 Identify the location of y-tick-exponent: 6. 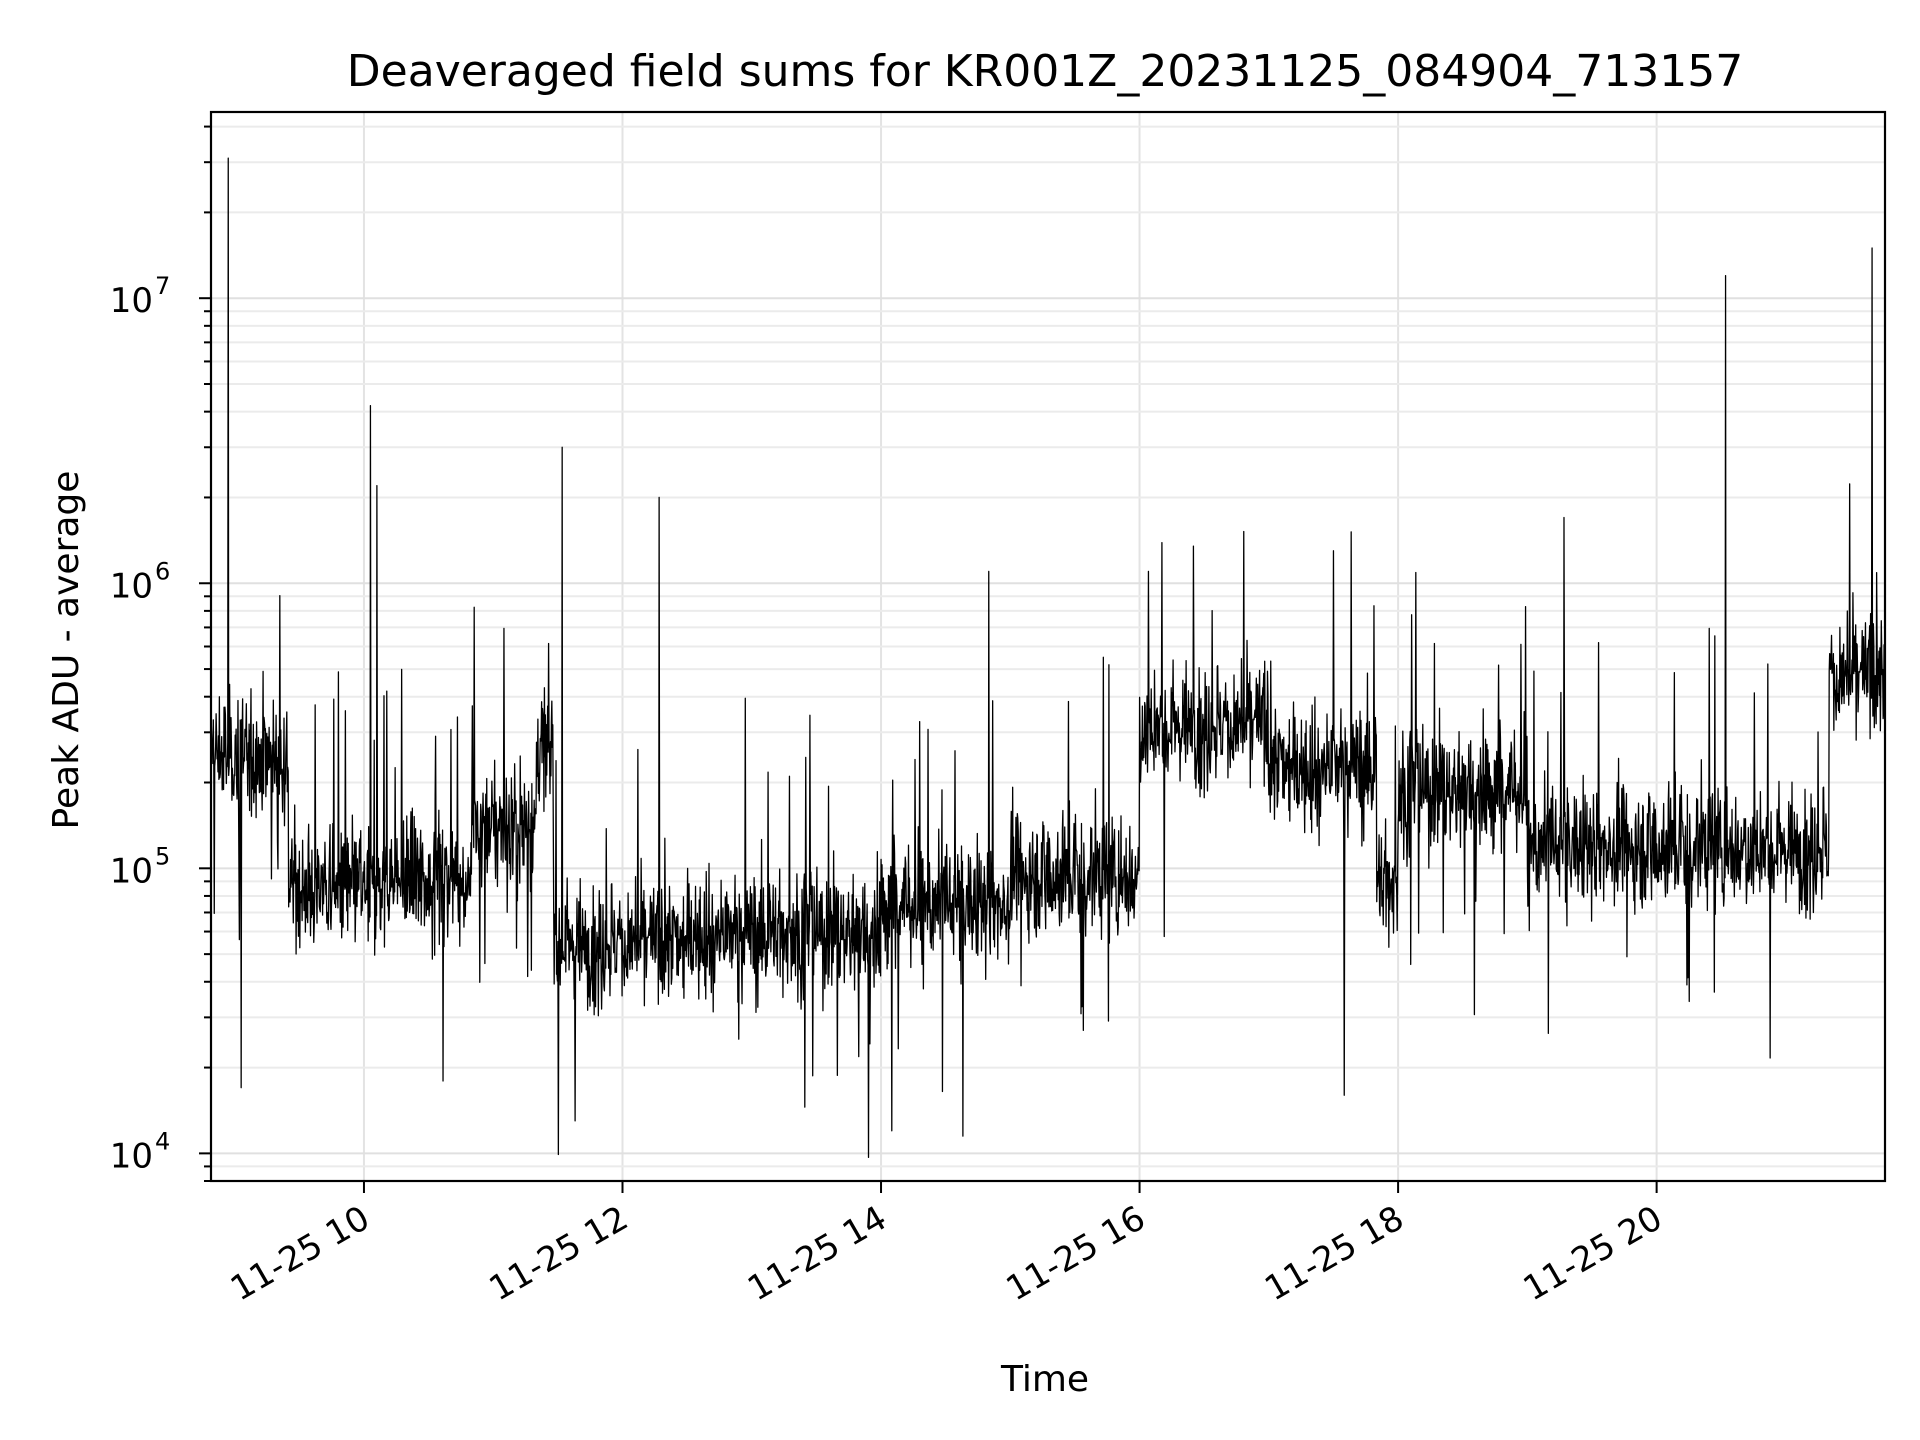
(162, 571).